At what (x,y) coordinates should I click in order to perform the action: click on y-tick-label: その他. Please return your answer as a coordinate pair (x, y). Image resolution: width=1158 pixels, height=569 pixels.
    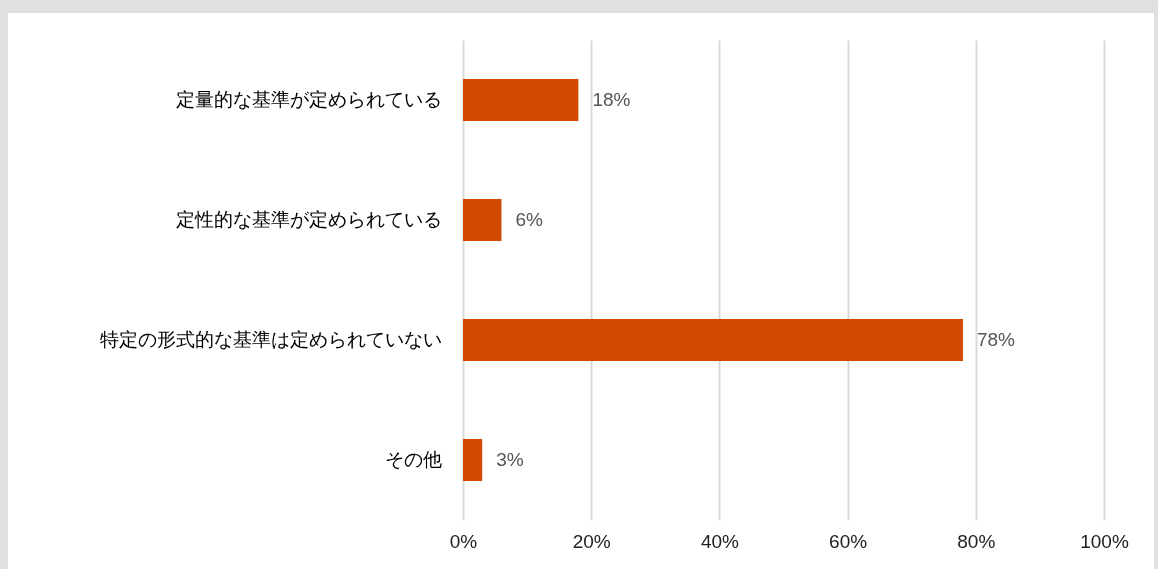
    Looking at the image, I should click on (413, 459).